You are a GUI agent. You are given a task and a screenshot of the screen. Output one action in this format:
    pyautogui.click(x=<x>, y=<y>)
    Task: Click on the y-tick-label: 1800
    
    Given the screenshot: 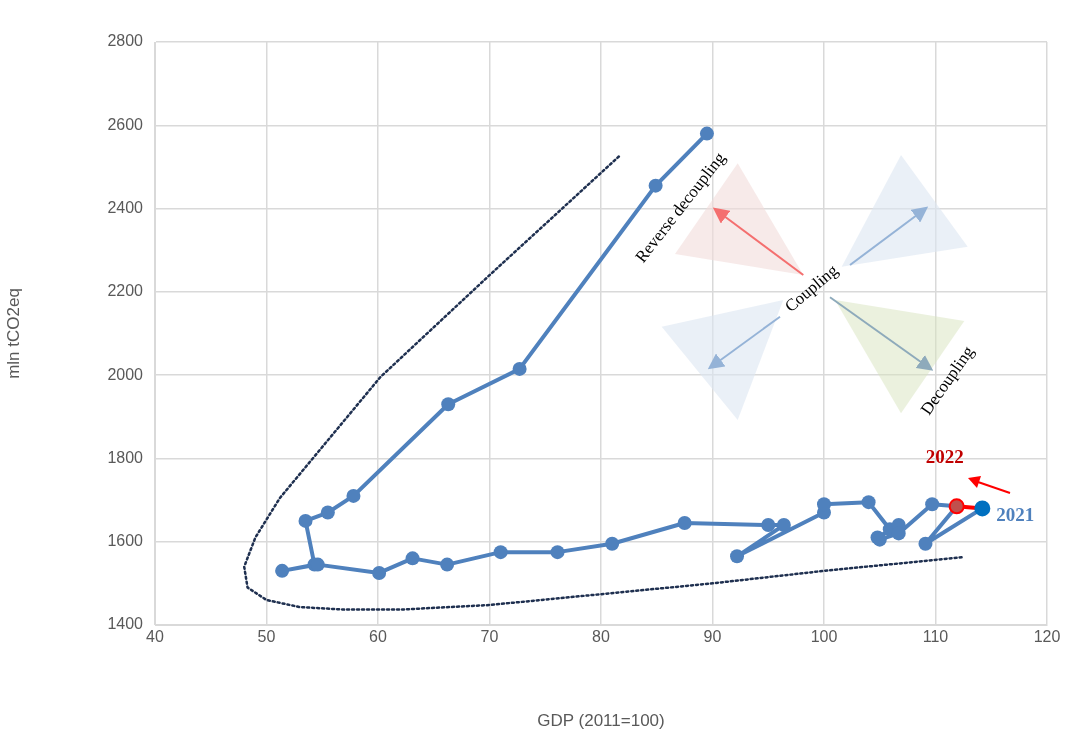 What is the action you would take?
    pyautogui.click(x=125, y=457)
    